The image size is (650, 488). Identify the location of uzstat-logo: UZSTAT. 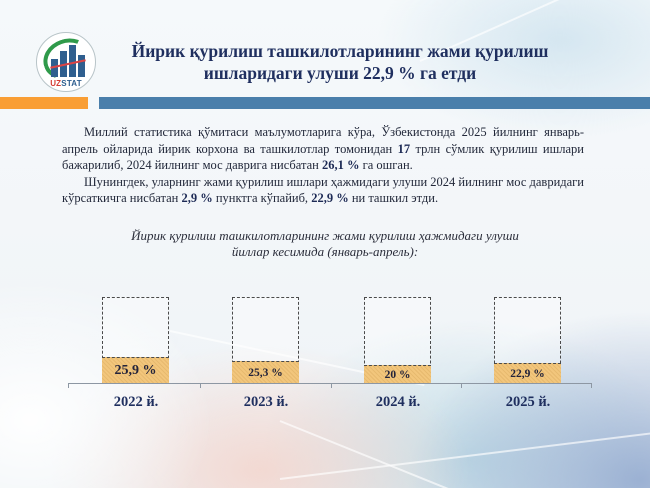
(66, 62).